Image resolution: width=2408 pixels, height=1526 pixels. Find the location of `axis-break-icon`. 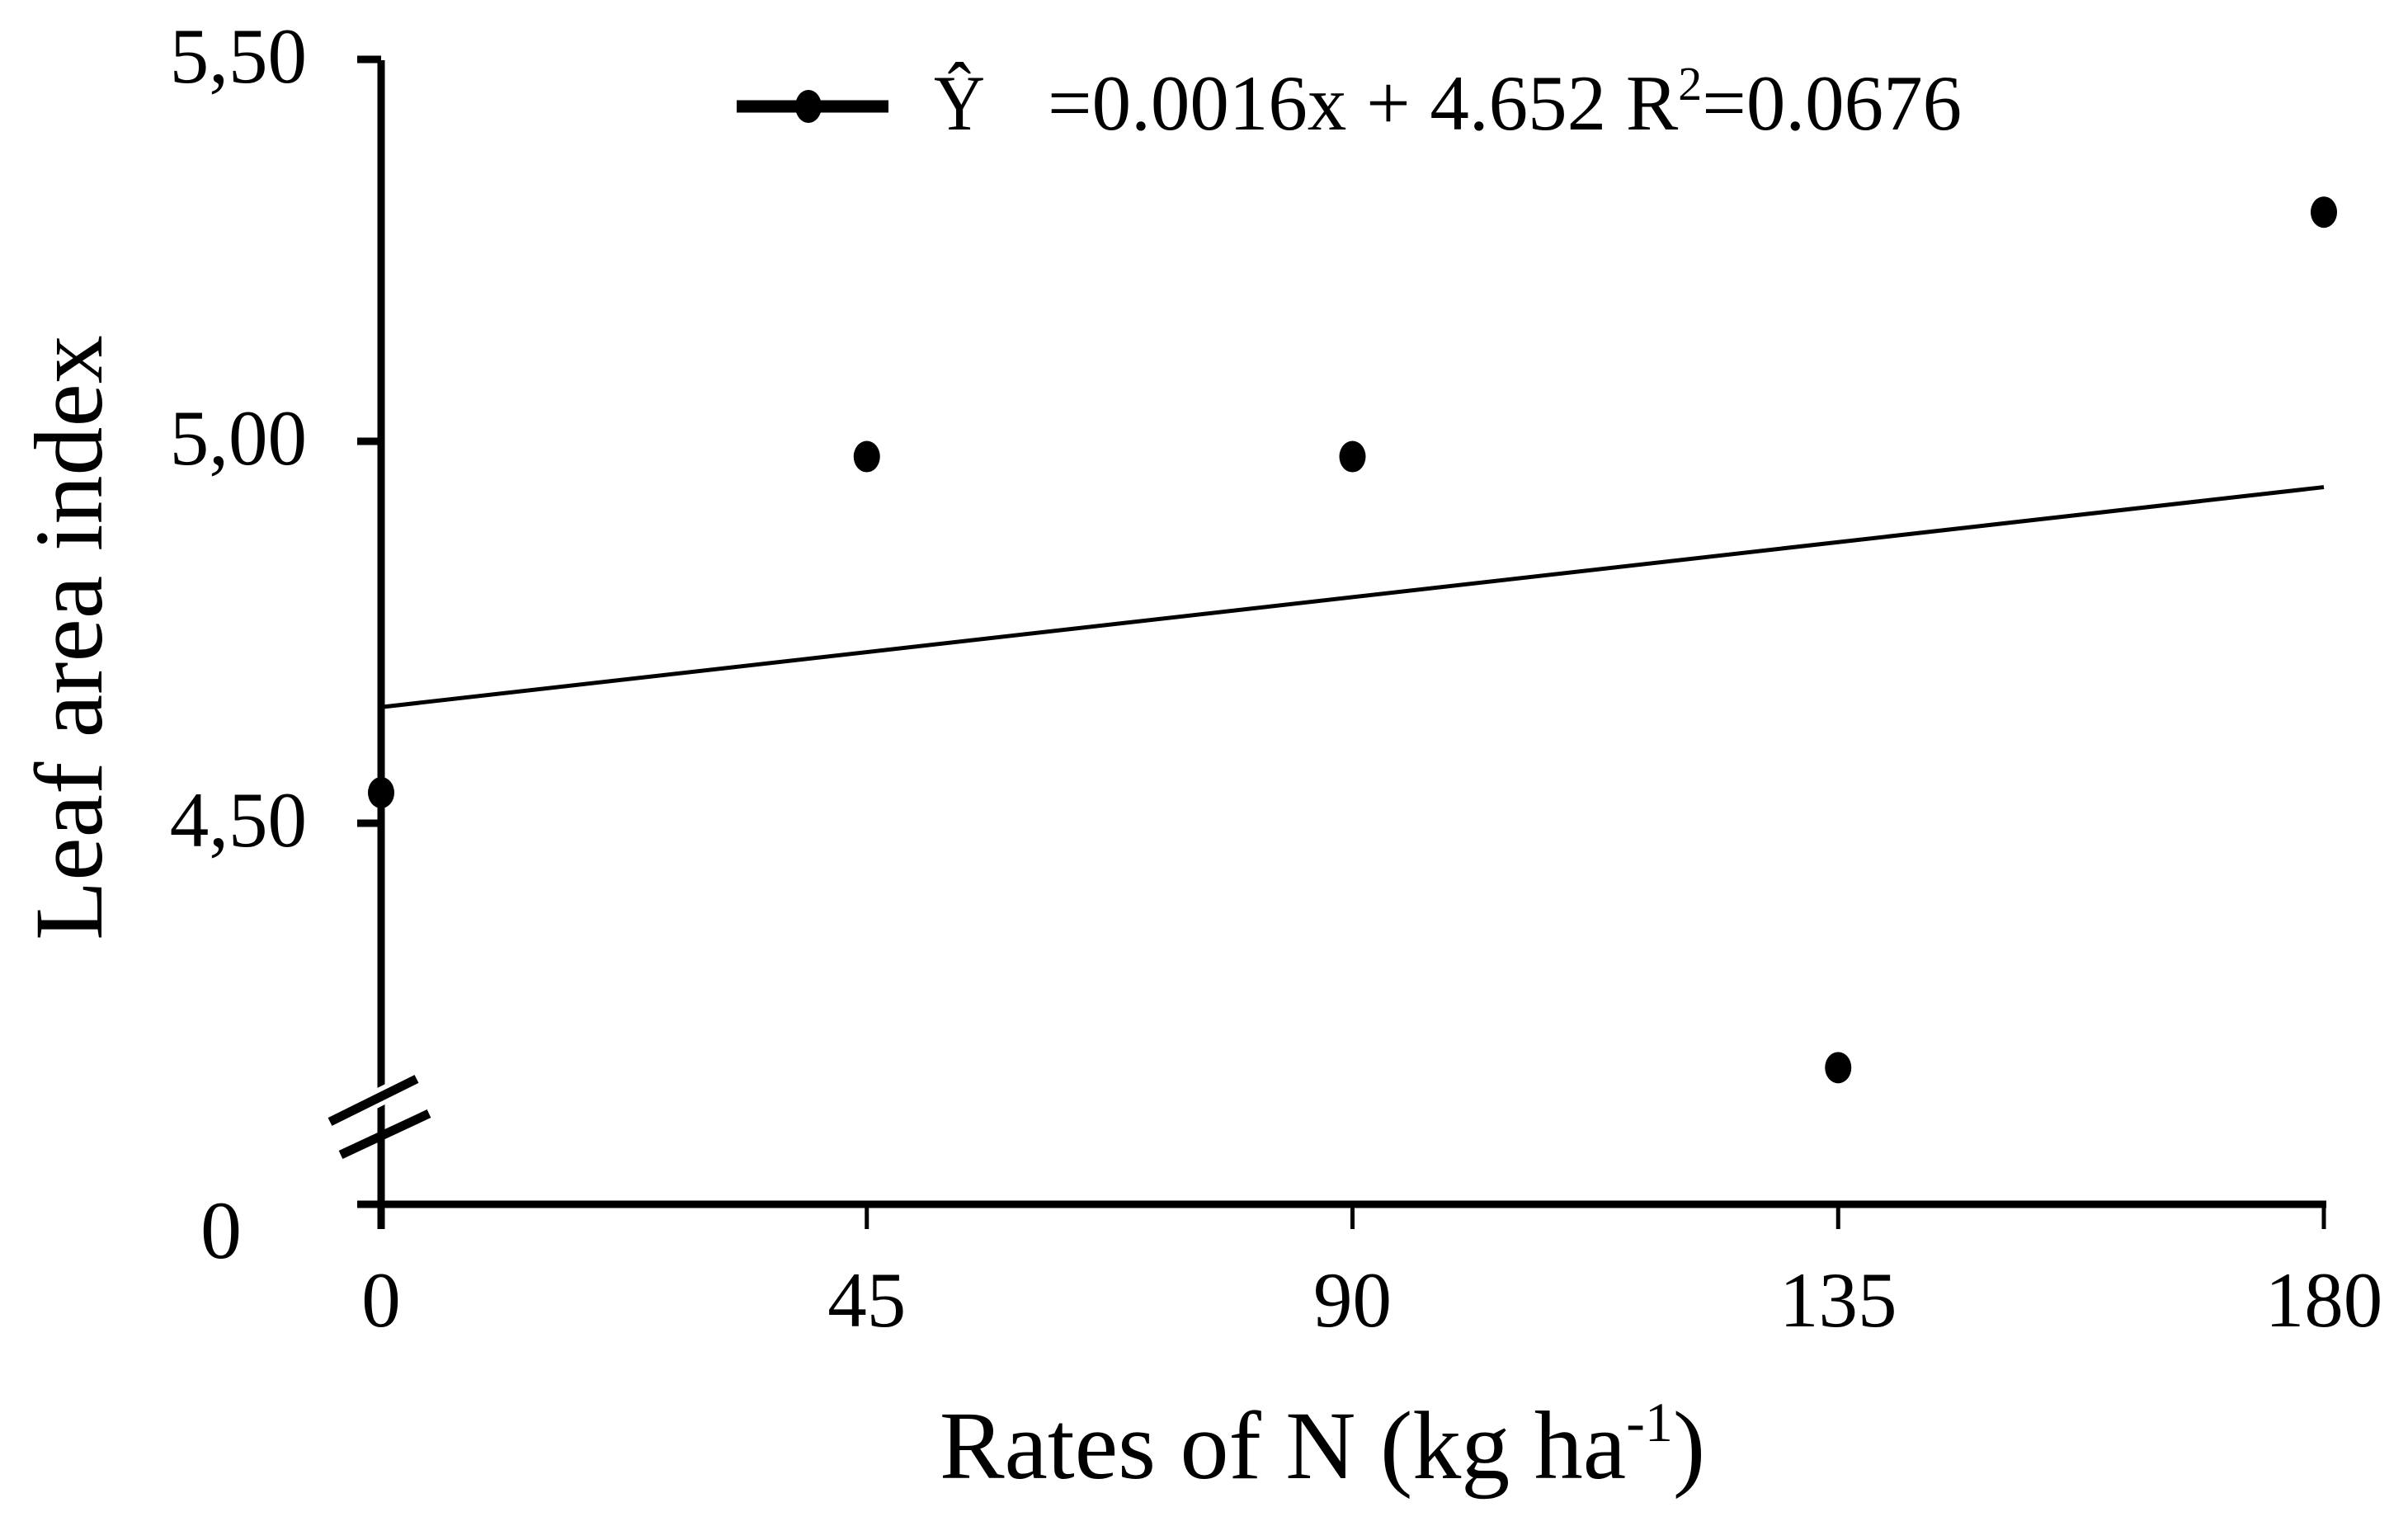

axis-break-icon is located at coordinates (378, 1114).